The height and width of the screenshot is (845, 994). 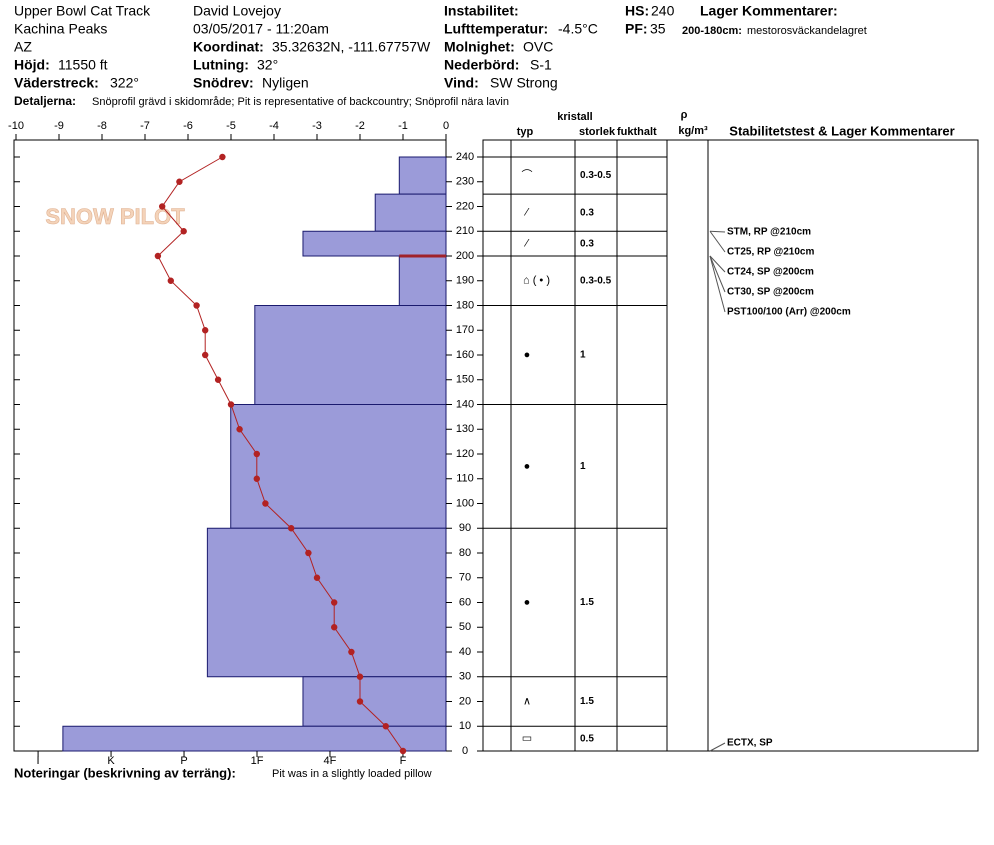 I want to click on column-header: kristall, so click(x=574, y=117).